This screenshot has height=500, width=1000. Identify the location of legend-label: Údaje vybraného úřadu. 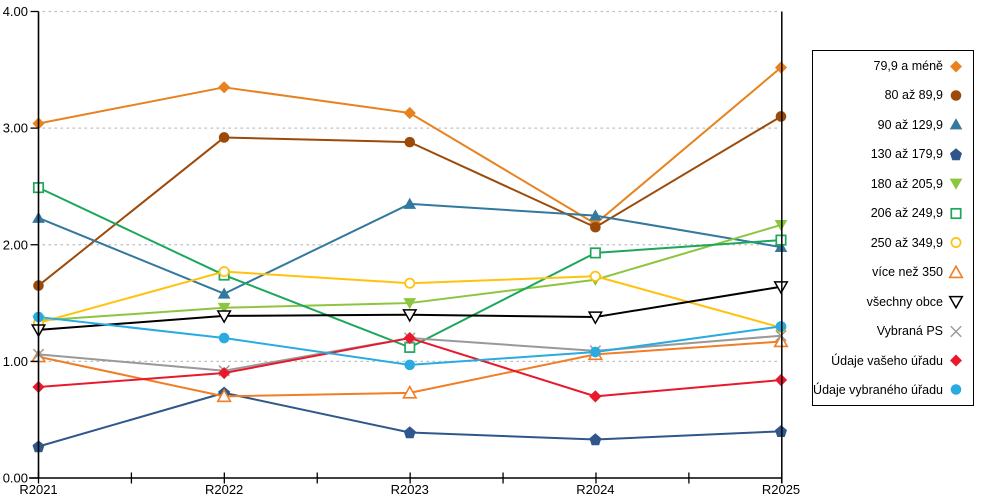
(878, 389).